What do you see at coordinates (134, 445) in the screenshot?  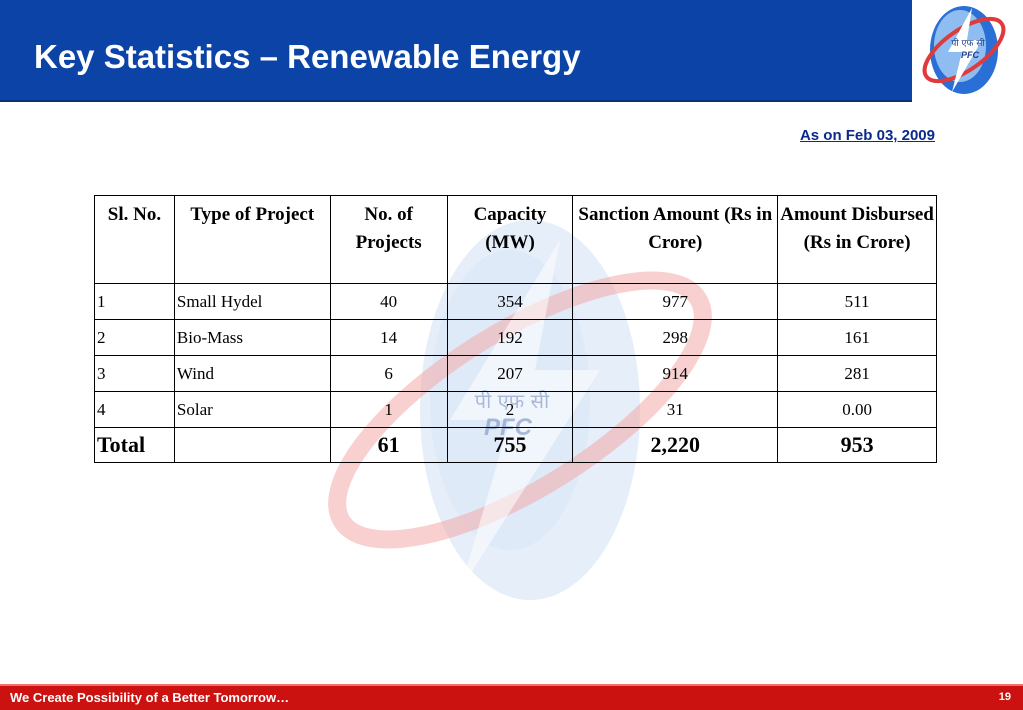 I see `total-label: Total` at bounding box center [134, 445].